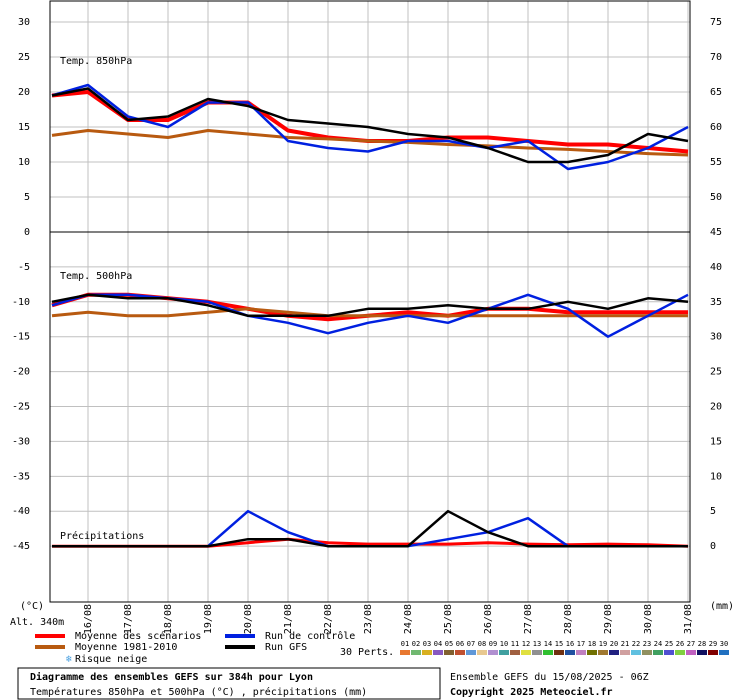 The height and width of the screenshot is (700, 740). I want to click on pert-number: 26, so click(680, 644).